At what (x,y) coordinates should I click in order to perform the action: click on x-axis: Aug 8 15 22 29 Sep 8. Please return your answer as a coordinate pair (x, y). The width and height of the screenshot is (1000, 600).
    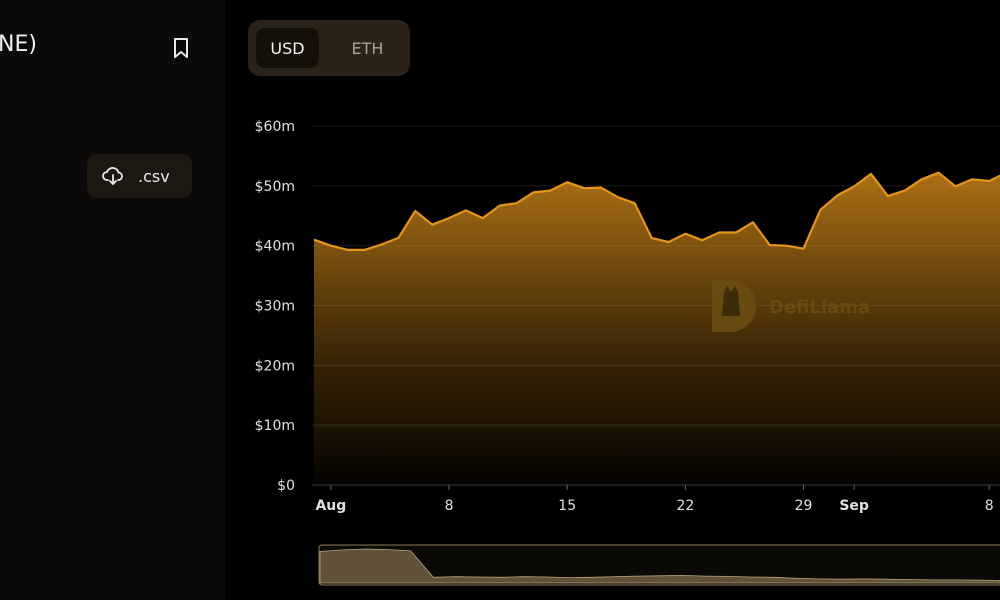
    Looking at the image, I should click on (654, 499).